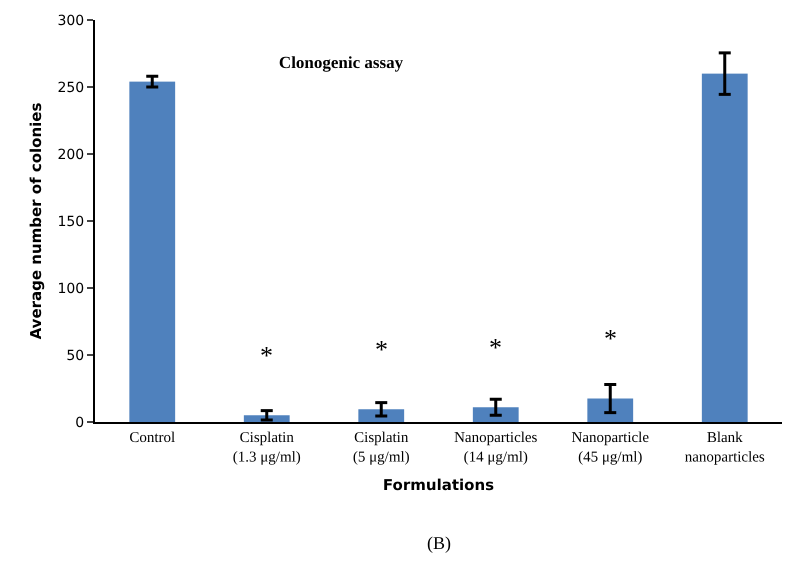 This screenshot has width=812, height=562. What do you see at coordinates (611, 448) in the screenshot?
I see `x-tick-label: Nanoparticle (45 μg/ml)` at bounding box center [611, 448].